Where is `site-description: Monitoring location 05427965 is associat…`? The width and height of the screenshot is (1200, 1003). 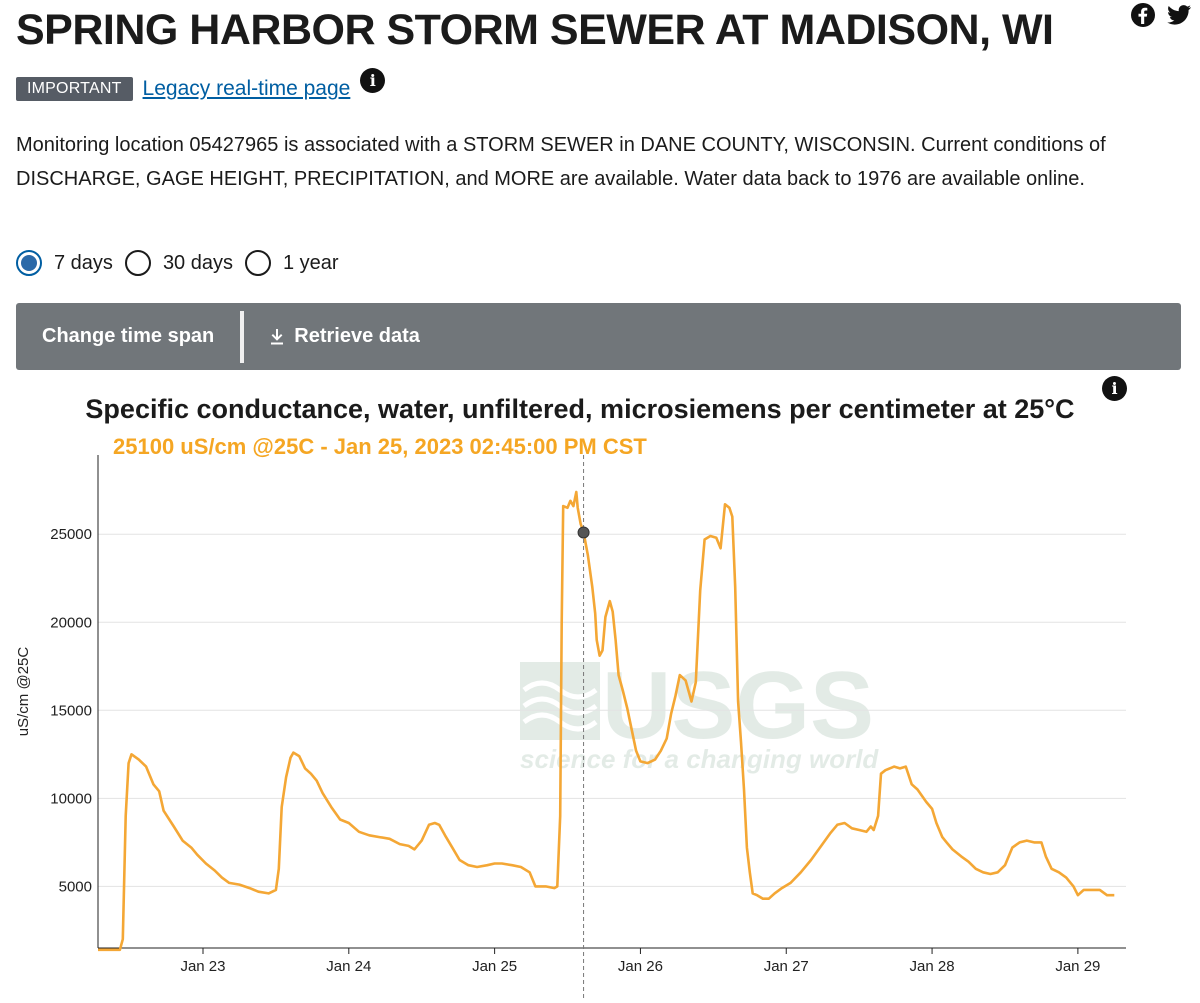
site-description: Monitoring location 05427965 is associat… is located at coordinates (561, 162).